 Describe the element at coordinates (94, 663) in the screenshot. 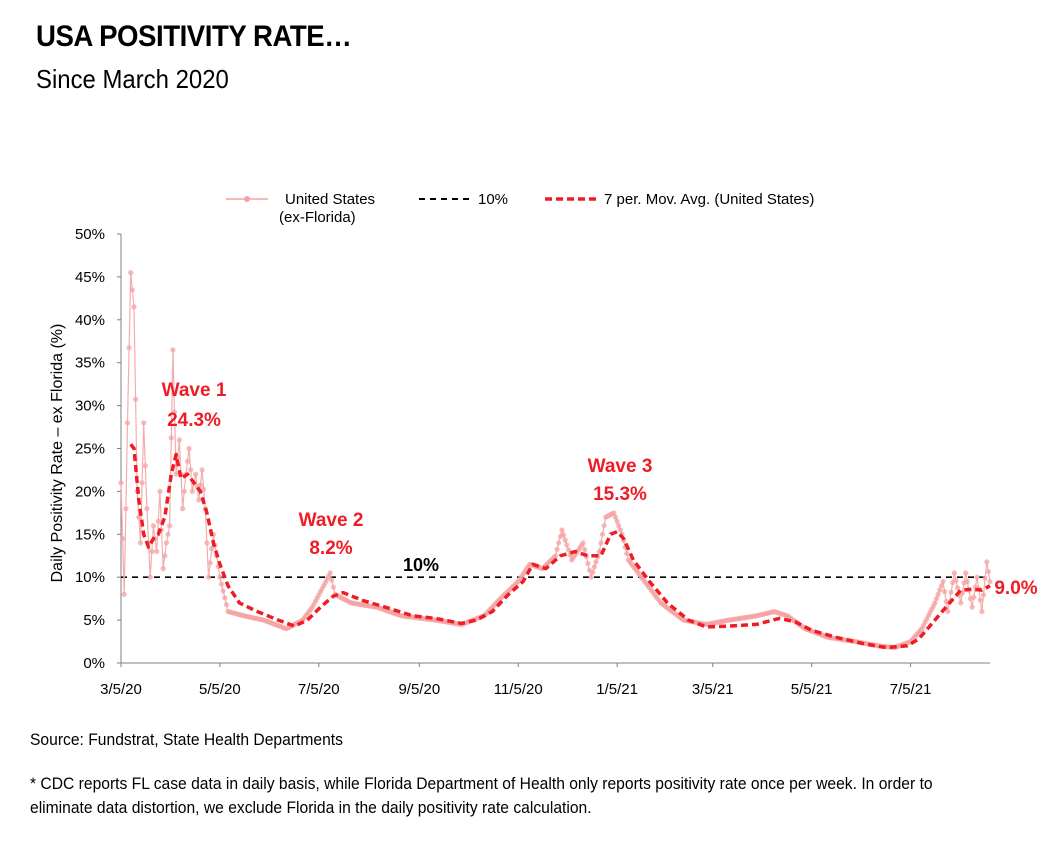

I see `y-tick-label: 0%` at that location.